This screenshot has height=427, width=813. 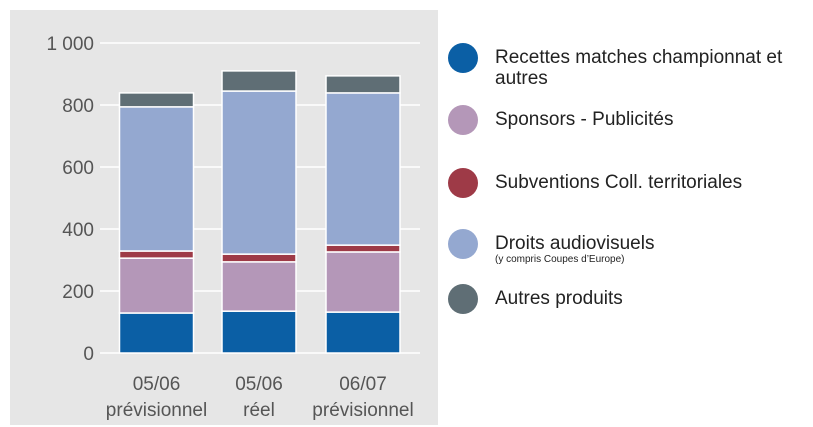 I want to click on legend-item: Sponsors - Publicités, so click(x=621, y=120).